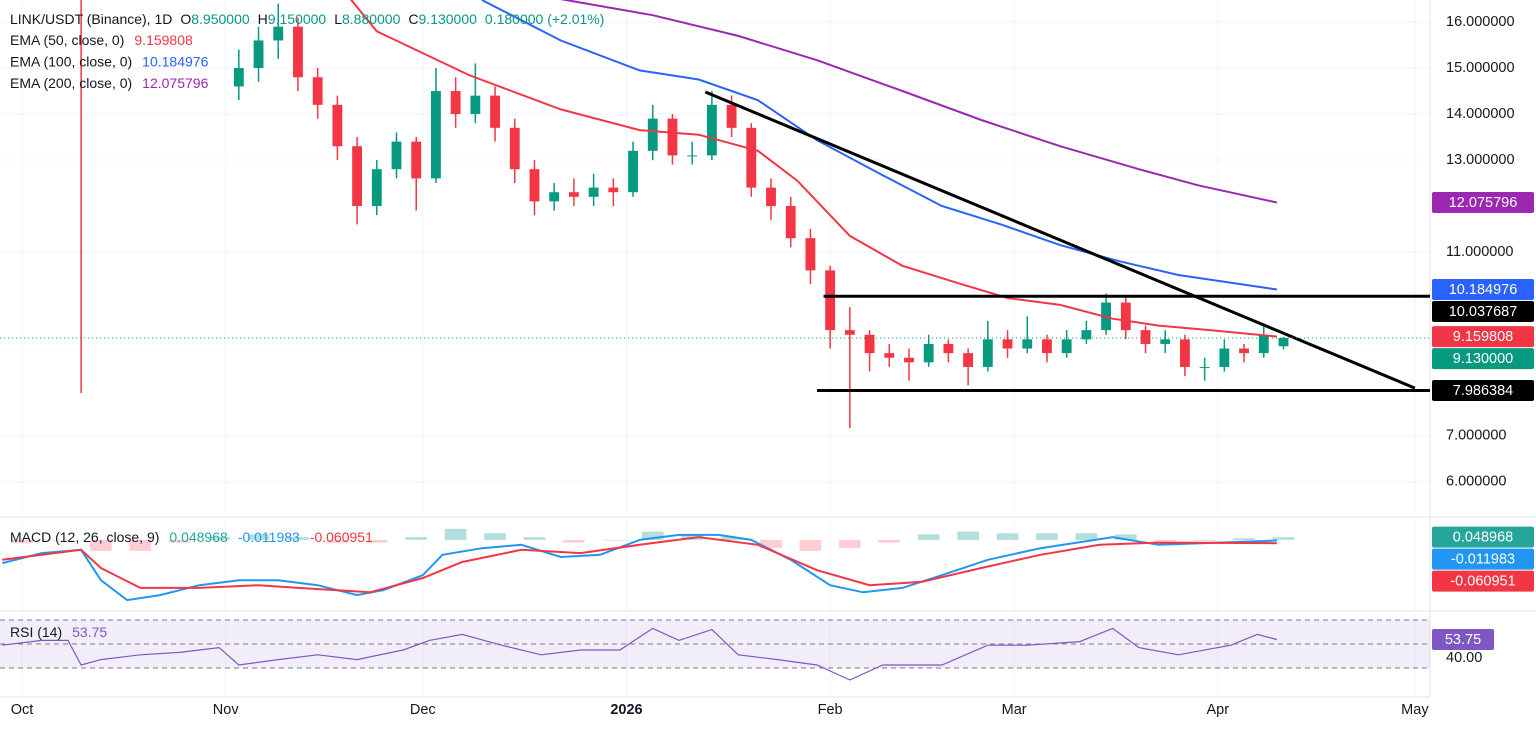 Image resolution: width=1536 pixels, height=730 pixels. What do you see at coordinates (175, 83) in the screenshot?
I see `legend-series-value: 12.075796` at bounding box center [175, 83].